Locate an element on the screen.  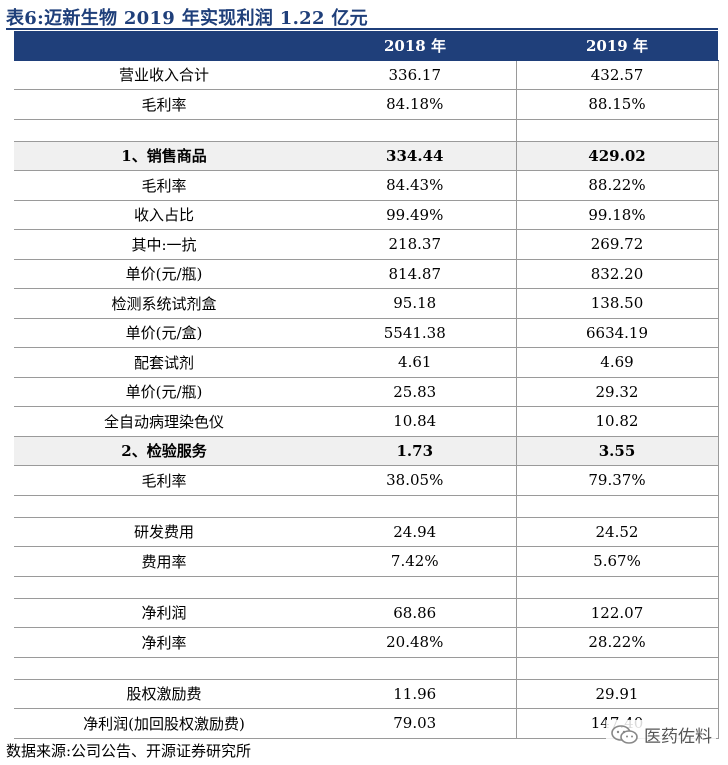
table-row: 营业收入合计 336.17 432.57 is located at coordinates (366, 75).